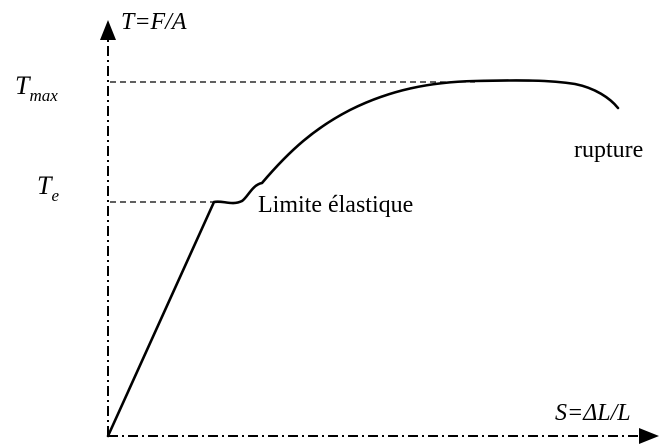  What do you see at coordinates (649, 436) in the screenshot?
I see `x-axis-arrowhead` at bounding box center [649, 436].